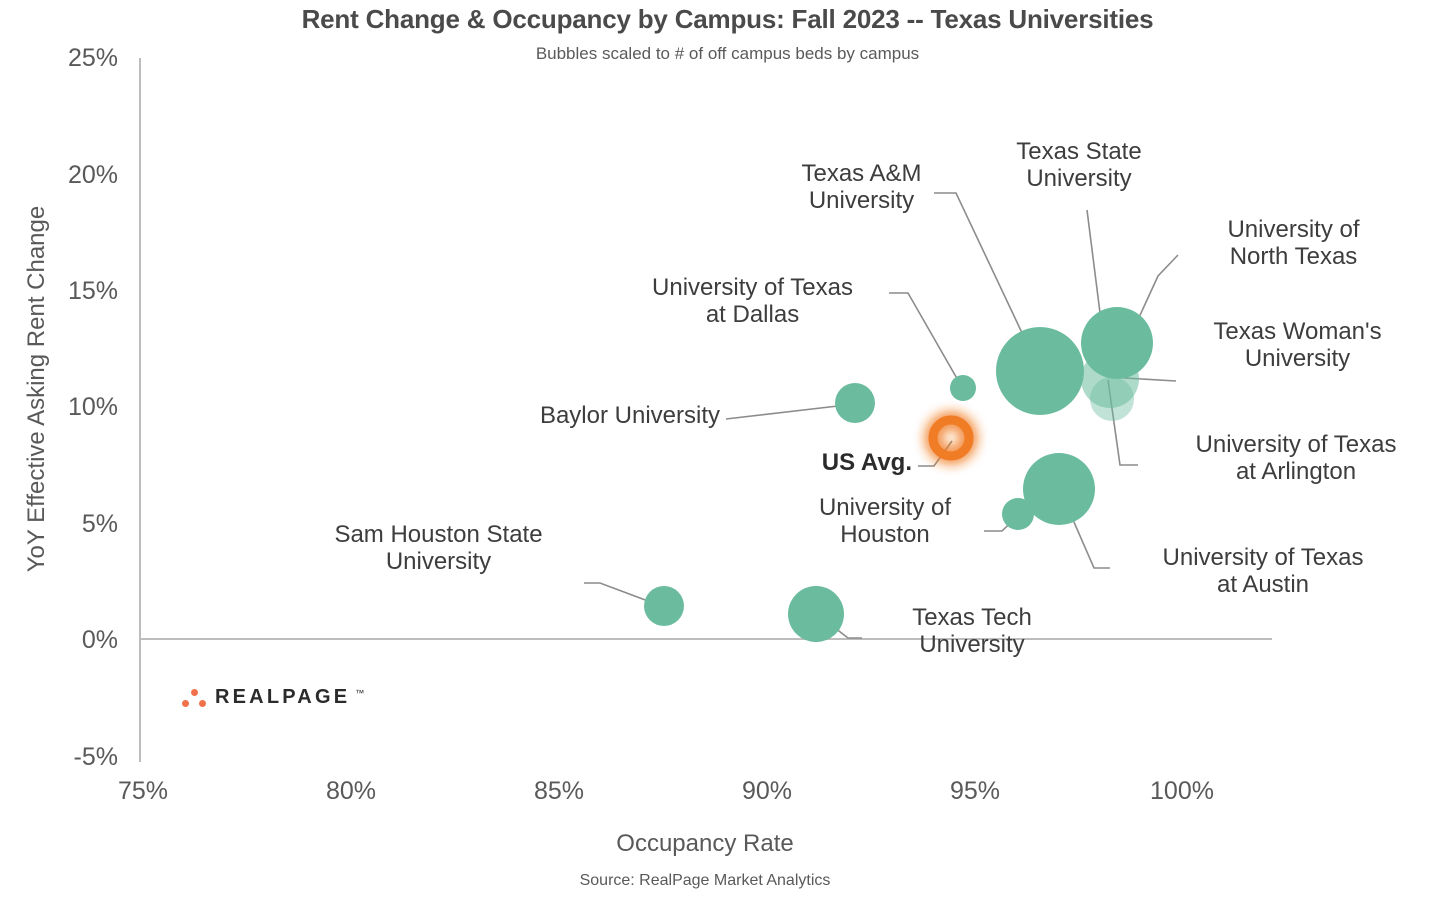  What do you see at coordinates (1182, 791) in the screenshot?
I see `x-tick-100: 100%` at bounding box center [1182, 791].